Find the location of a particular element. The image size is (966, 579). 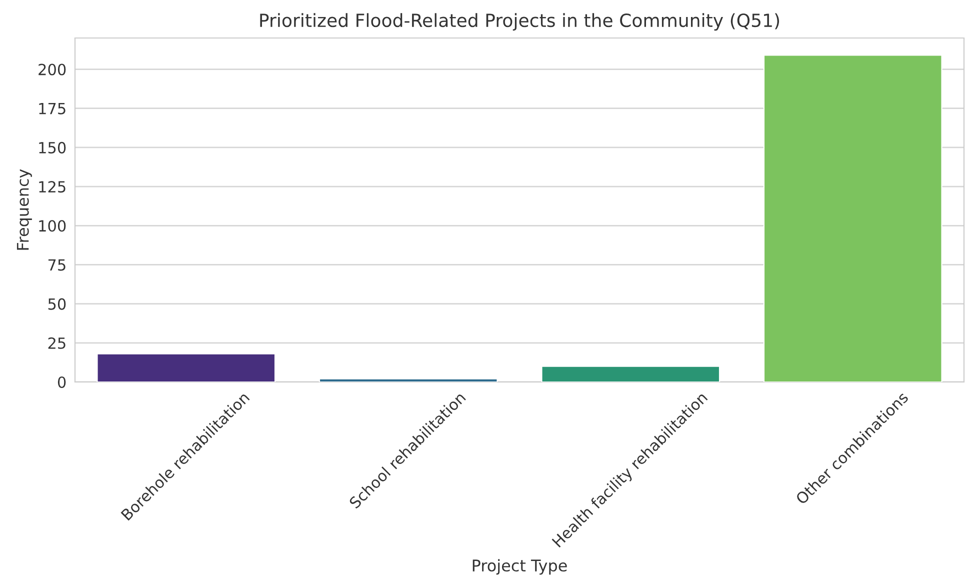

y-tick-label: 200 is located at coordinates (52, 70).